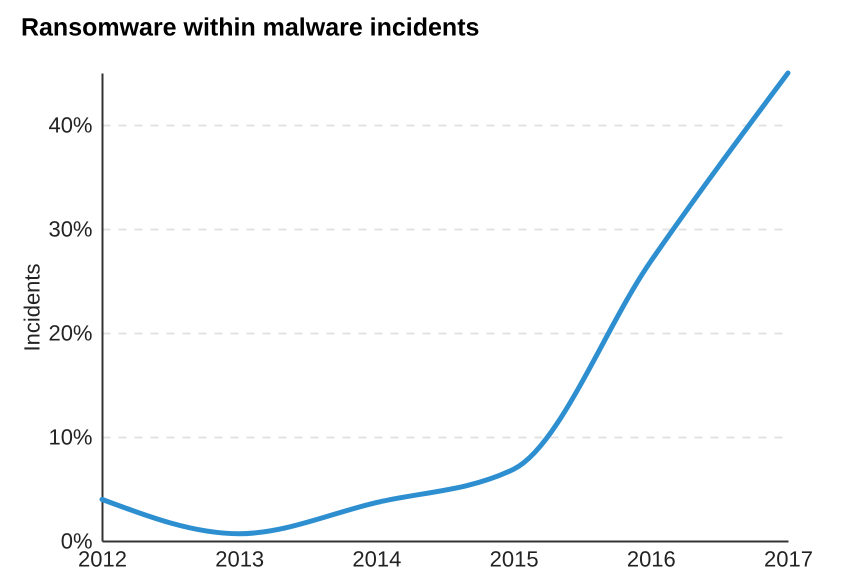  Describe the element at coordinates (31, 307) in the screenshot. I see `y-axis-title: Incidents` at that location.